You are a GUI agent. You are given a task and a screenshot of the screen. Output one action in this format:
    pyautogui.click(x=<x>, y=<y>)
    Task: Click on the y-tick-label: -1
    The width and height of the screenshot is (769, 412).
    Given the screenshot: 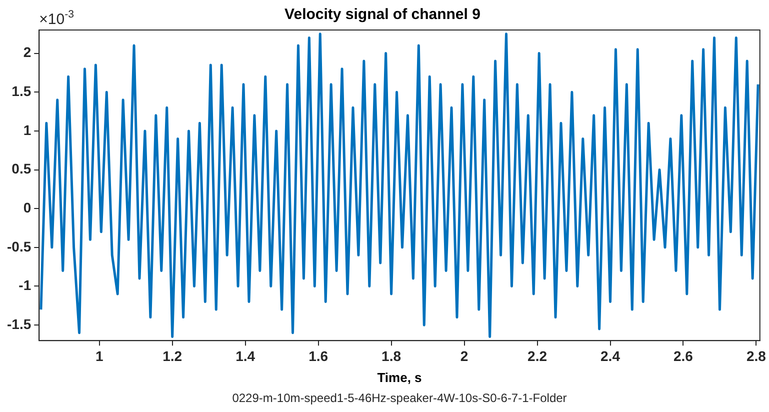 What is the action you would take?
    pyautogui.click(x=25, y=285)
    